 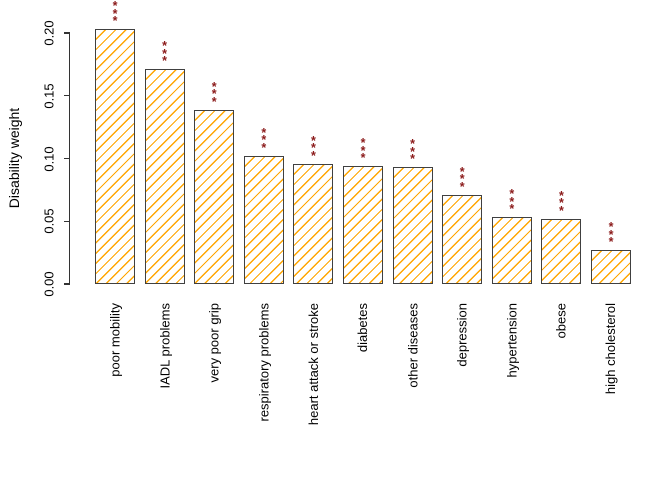 I want to click on x-axis-label-text: respiratory problems, so click(x=264, y=362).